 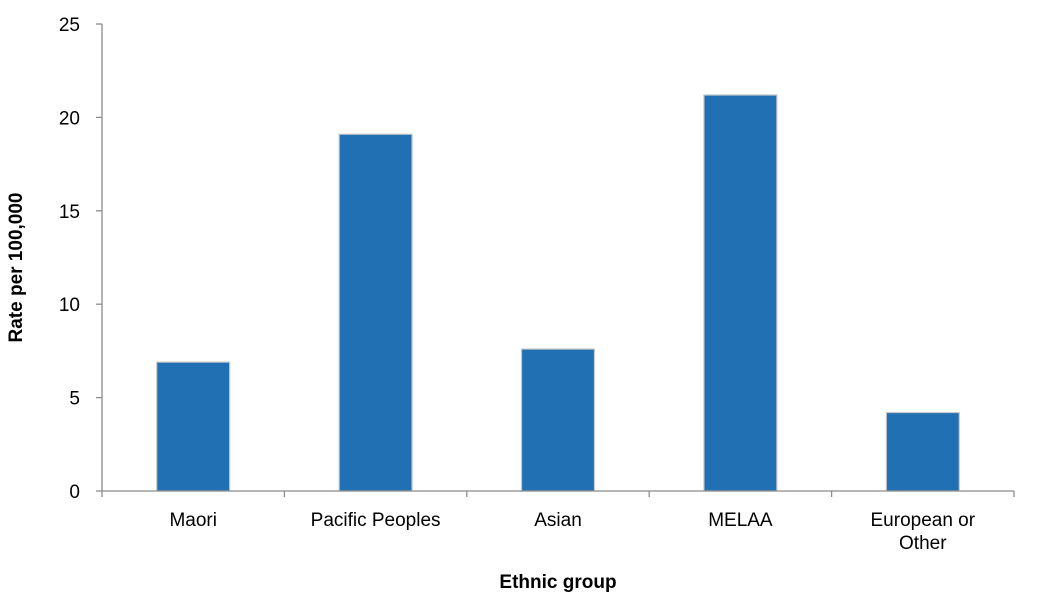 What do you see at coordinates (922, 451) in the screenshot?
I see `bar-european-or-other` at bounding box center [922, 451].